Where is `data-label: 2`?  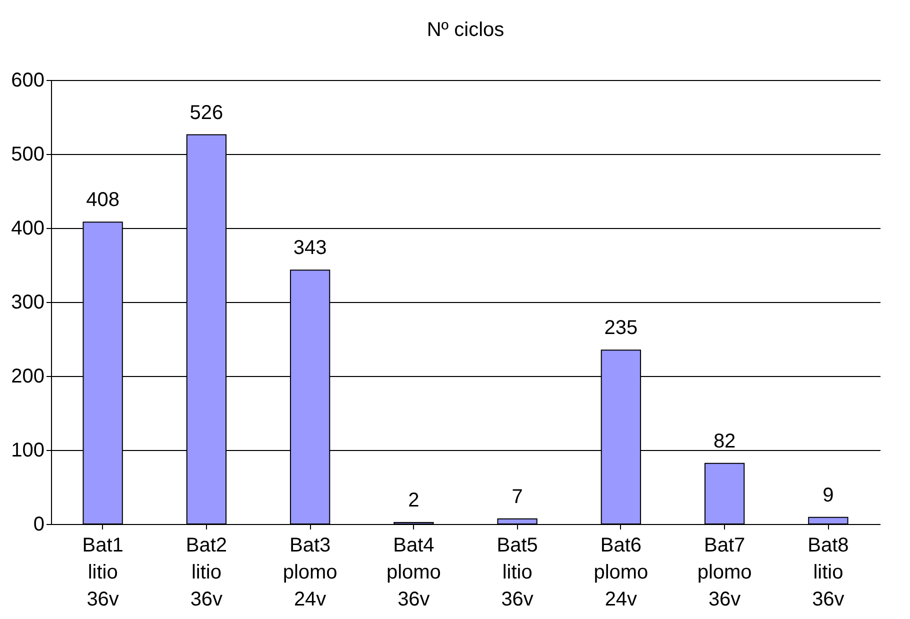 data-label: 2 is located at coordinates (414, 501).